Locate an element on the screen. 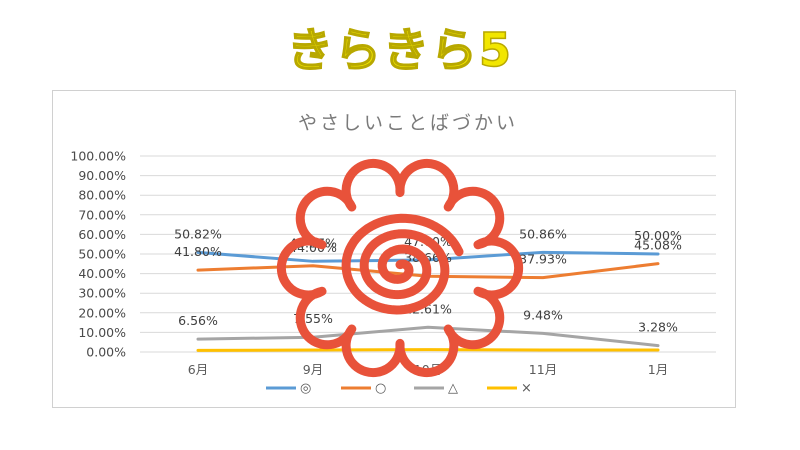 This screenshot has height=450, width=800. data-label: 9.48% is located at coordinates (543, 314).